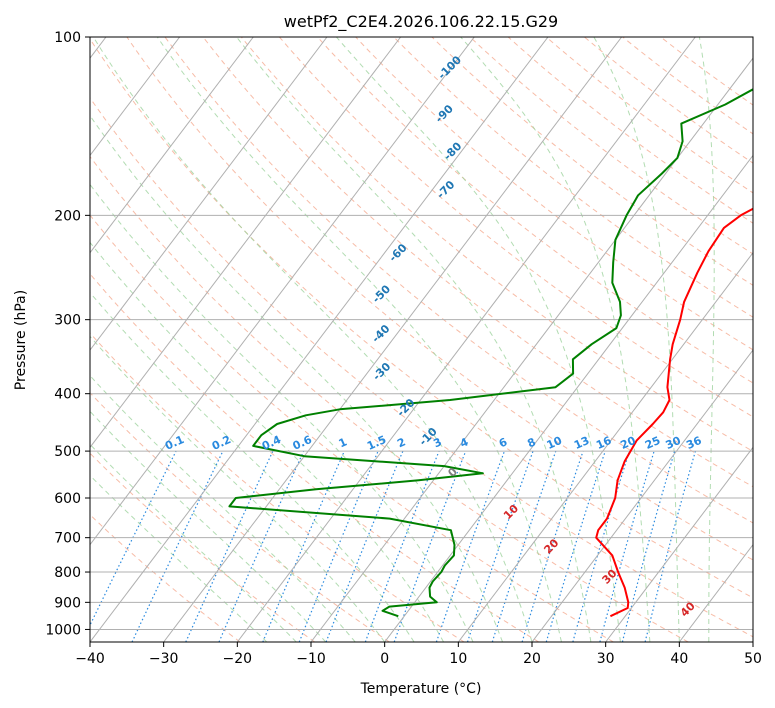  Describe the element at coordinates (271, 443) in the screenshot. I see `mixing-ratio-label: 0.4` at that location.